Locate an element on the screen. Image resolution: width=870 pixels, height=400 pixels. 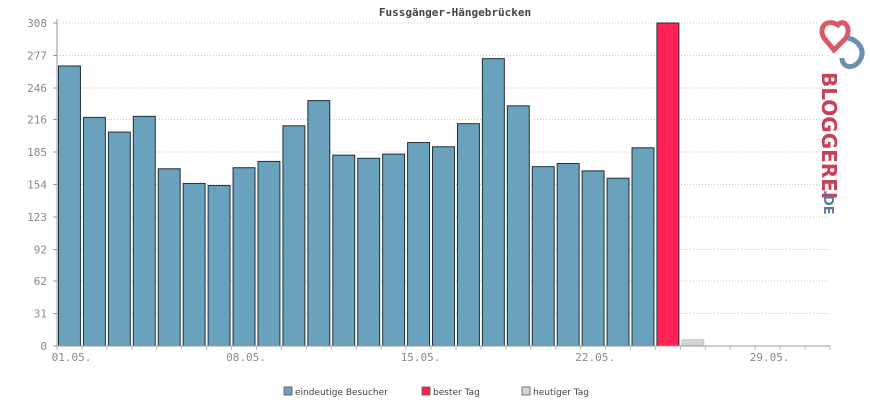
y-tick-label: 154 is located at coordinates (37, 185).